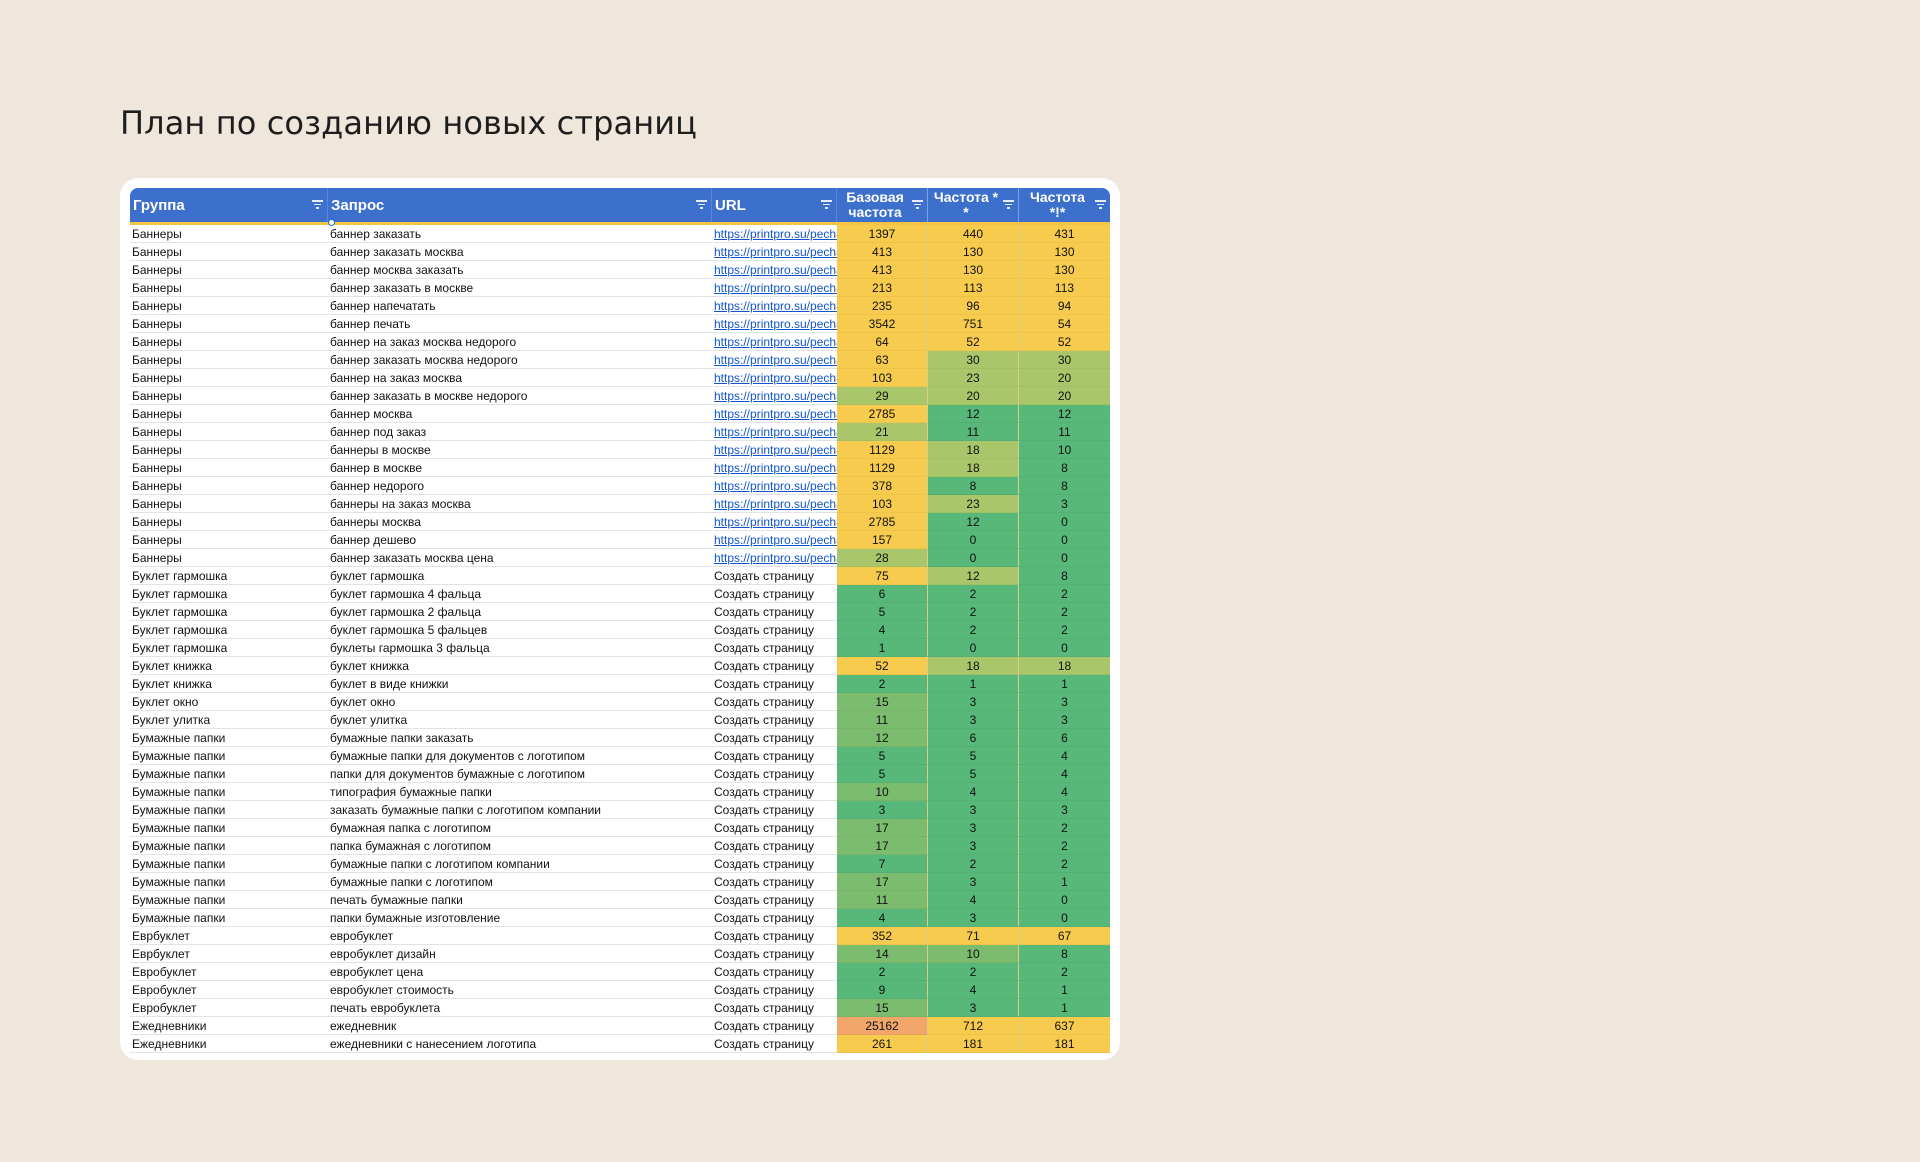  I want to click on cell-frequency-quoted: 3, so click(973, 882).